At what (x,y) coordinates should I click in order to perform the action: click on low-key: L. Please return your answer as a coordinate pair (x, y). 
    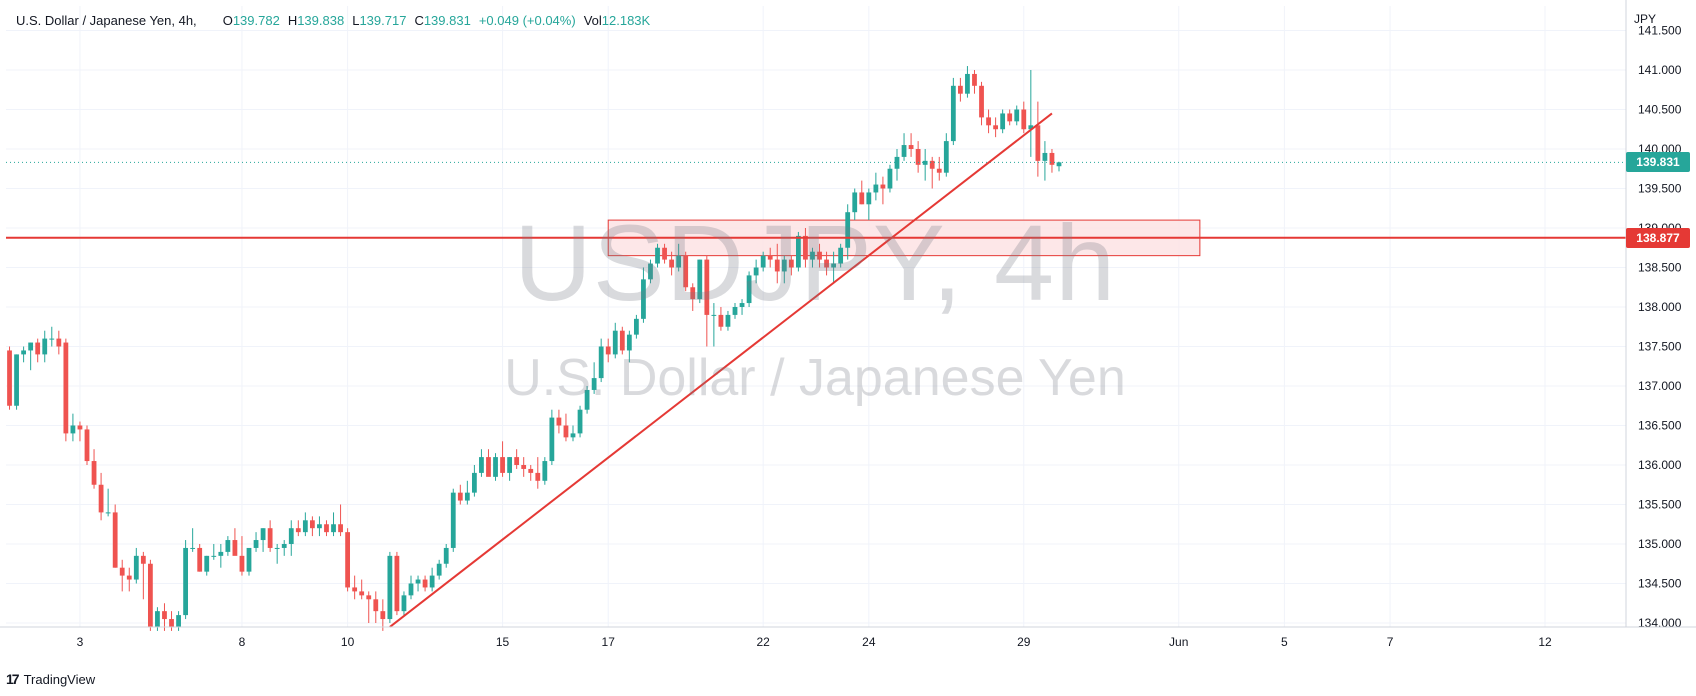
    Looking at the image, I should click on (356, 20).